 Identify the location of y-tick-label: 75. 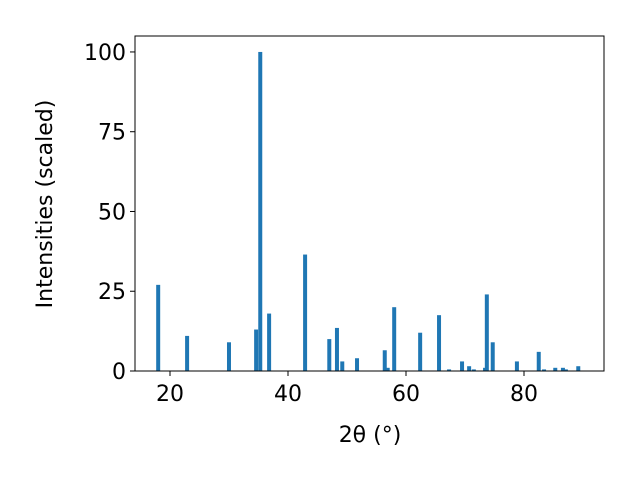
(112, 133).